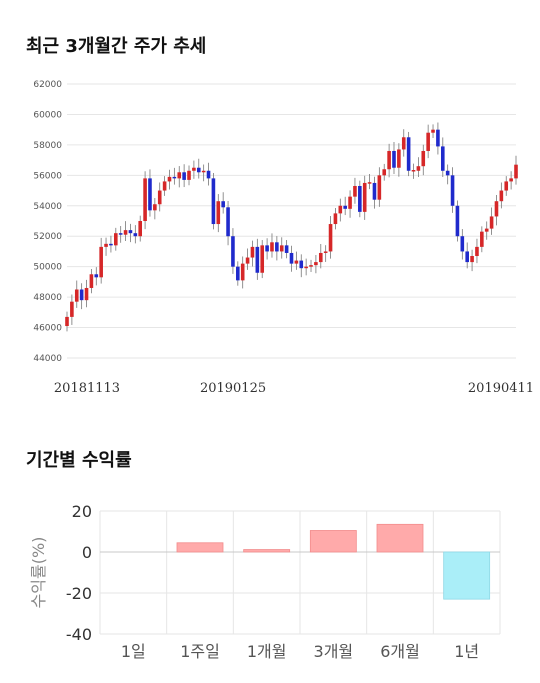 This screenshot has height=683, width=540. What do you see at coordinates (200, 651) in the screenshot?
I see `category-label: 1주일` at bounding box center [200, 651].